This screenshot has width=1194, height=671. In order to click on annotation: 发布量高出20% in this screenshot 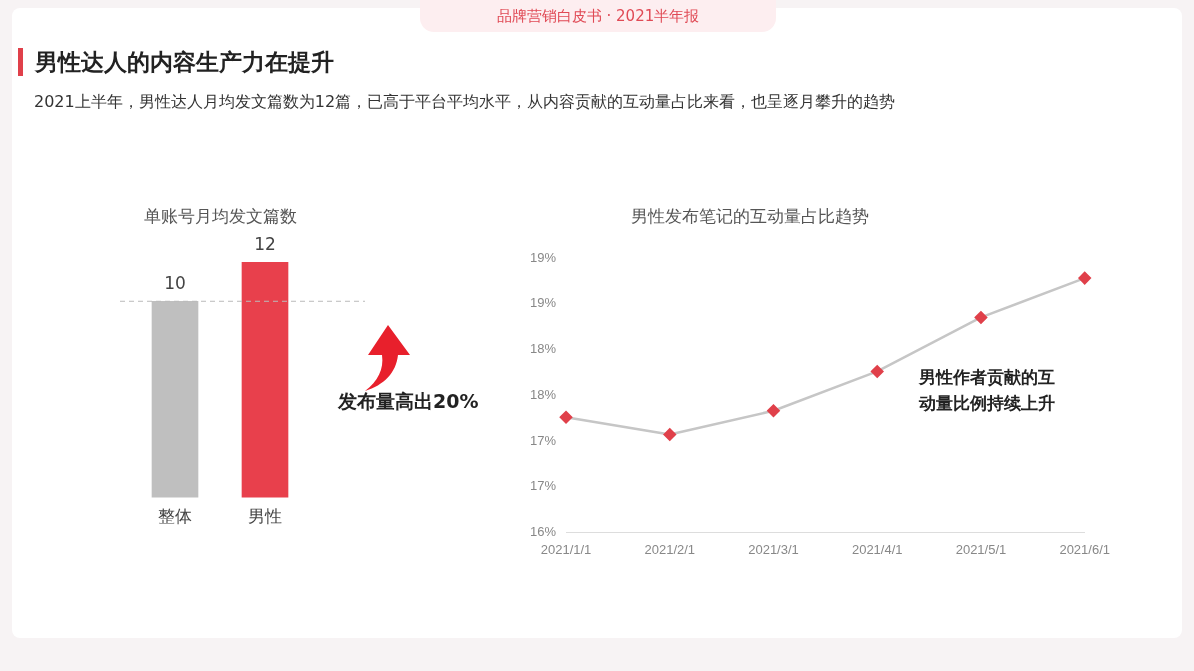, I will do `click(408, 401)`.